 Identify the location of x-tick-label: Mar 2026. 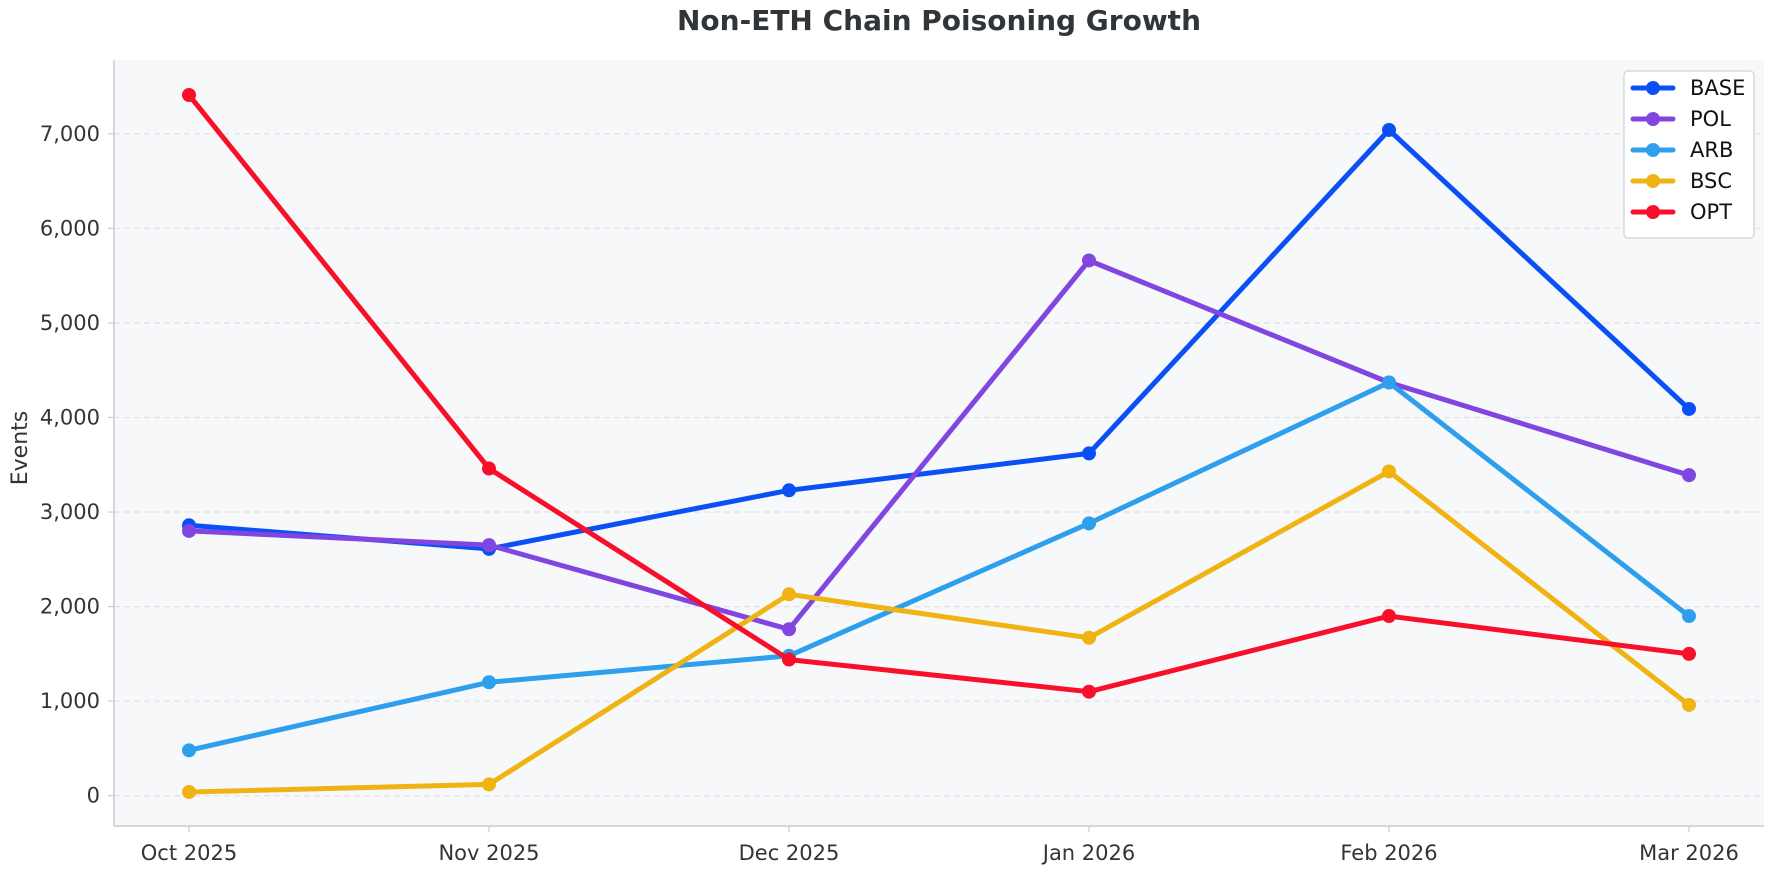
(1689, 853).